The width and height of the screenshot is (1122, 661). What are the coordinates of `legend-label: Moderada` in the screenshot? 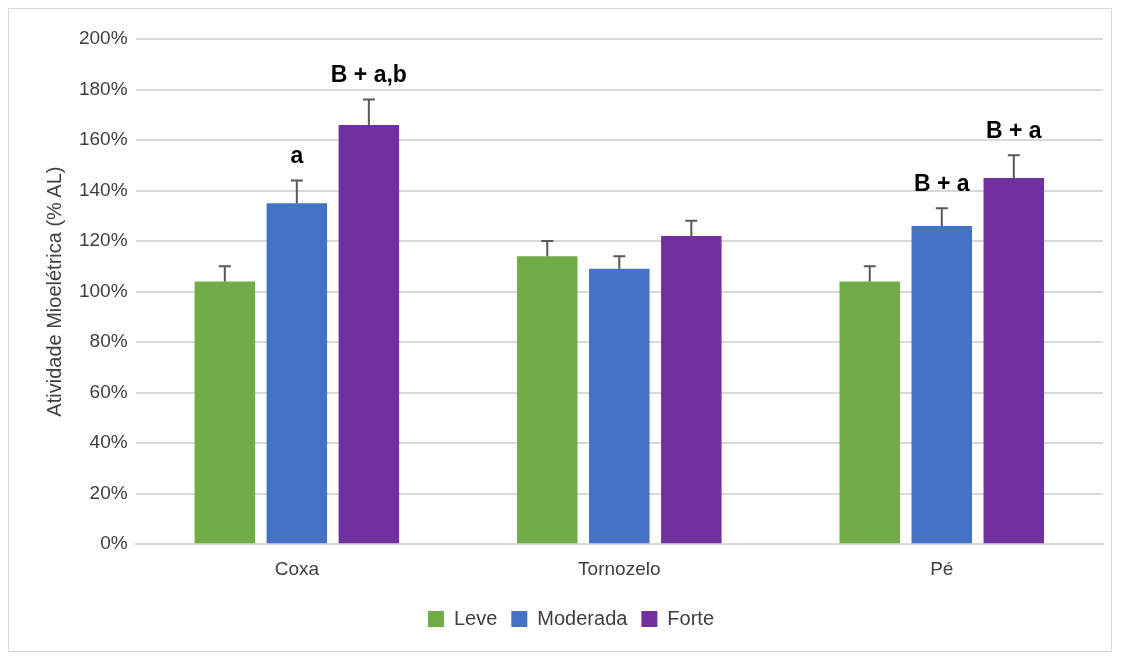 It's located at (583, 617).